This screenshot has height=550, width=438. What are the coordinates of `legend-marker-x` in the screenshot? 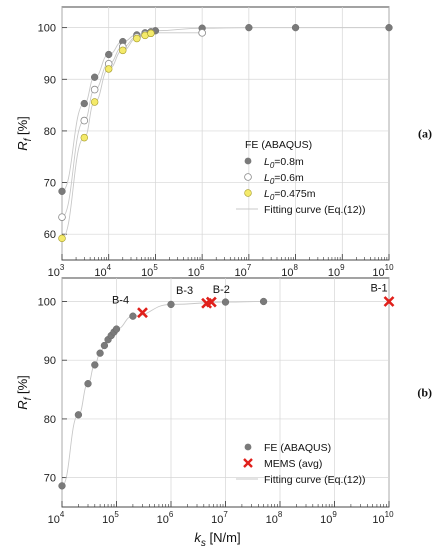 It's located at (248, 463).